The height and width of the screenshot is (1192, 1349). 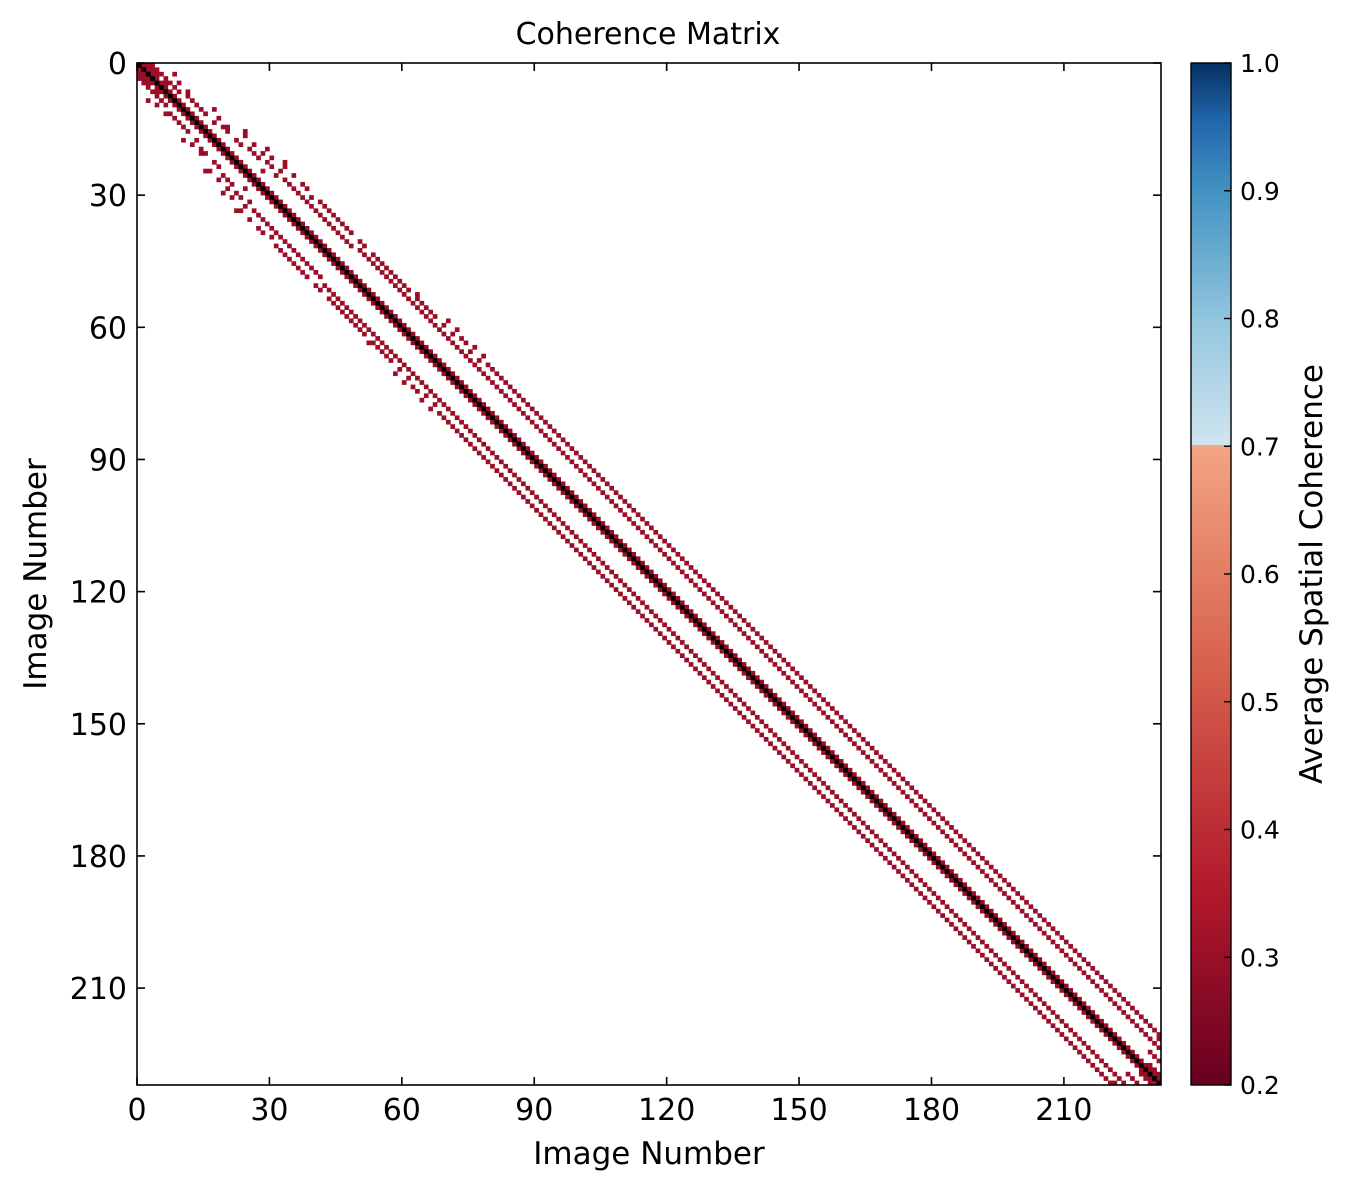 I want to click on x-tick-label: 210, so click(x=1063, y=1110).